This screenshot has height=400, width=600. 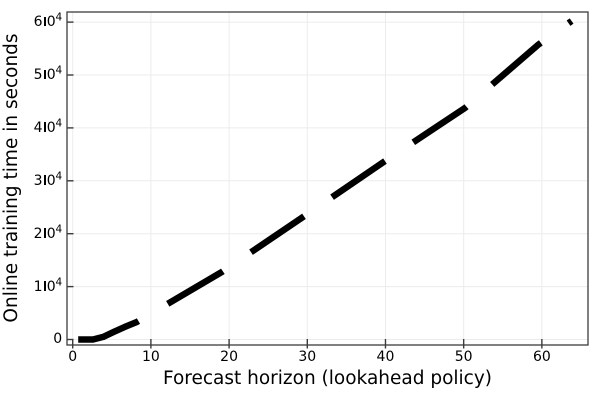 What do you see at coordinates (48, 179) in the screenshot?
I see `y-tick-label: 3 04` at bounding box center [48, 179].